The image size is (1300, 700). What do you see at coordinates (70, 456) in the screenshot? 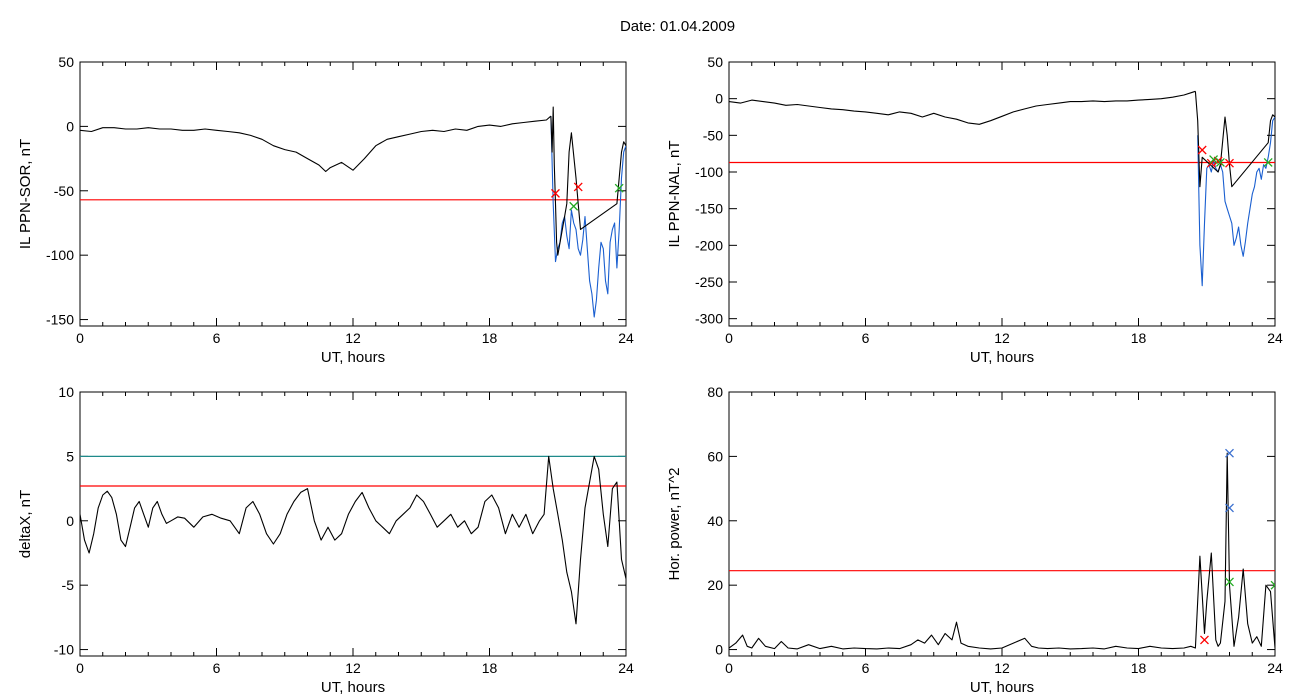
I see `y-tick-label: 5` at bounding box center [70, 456].